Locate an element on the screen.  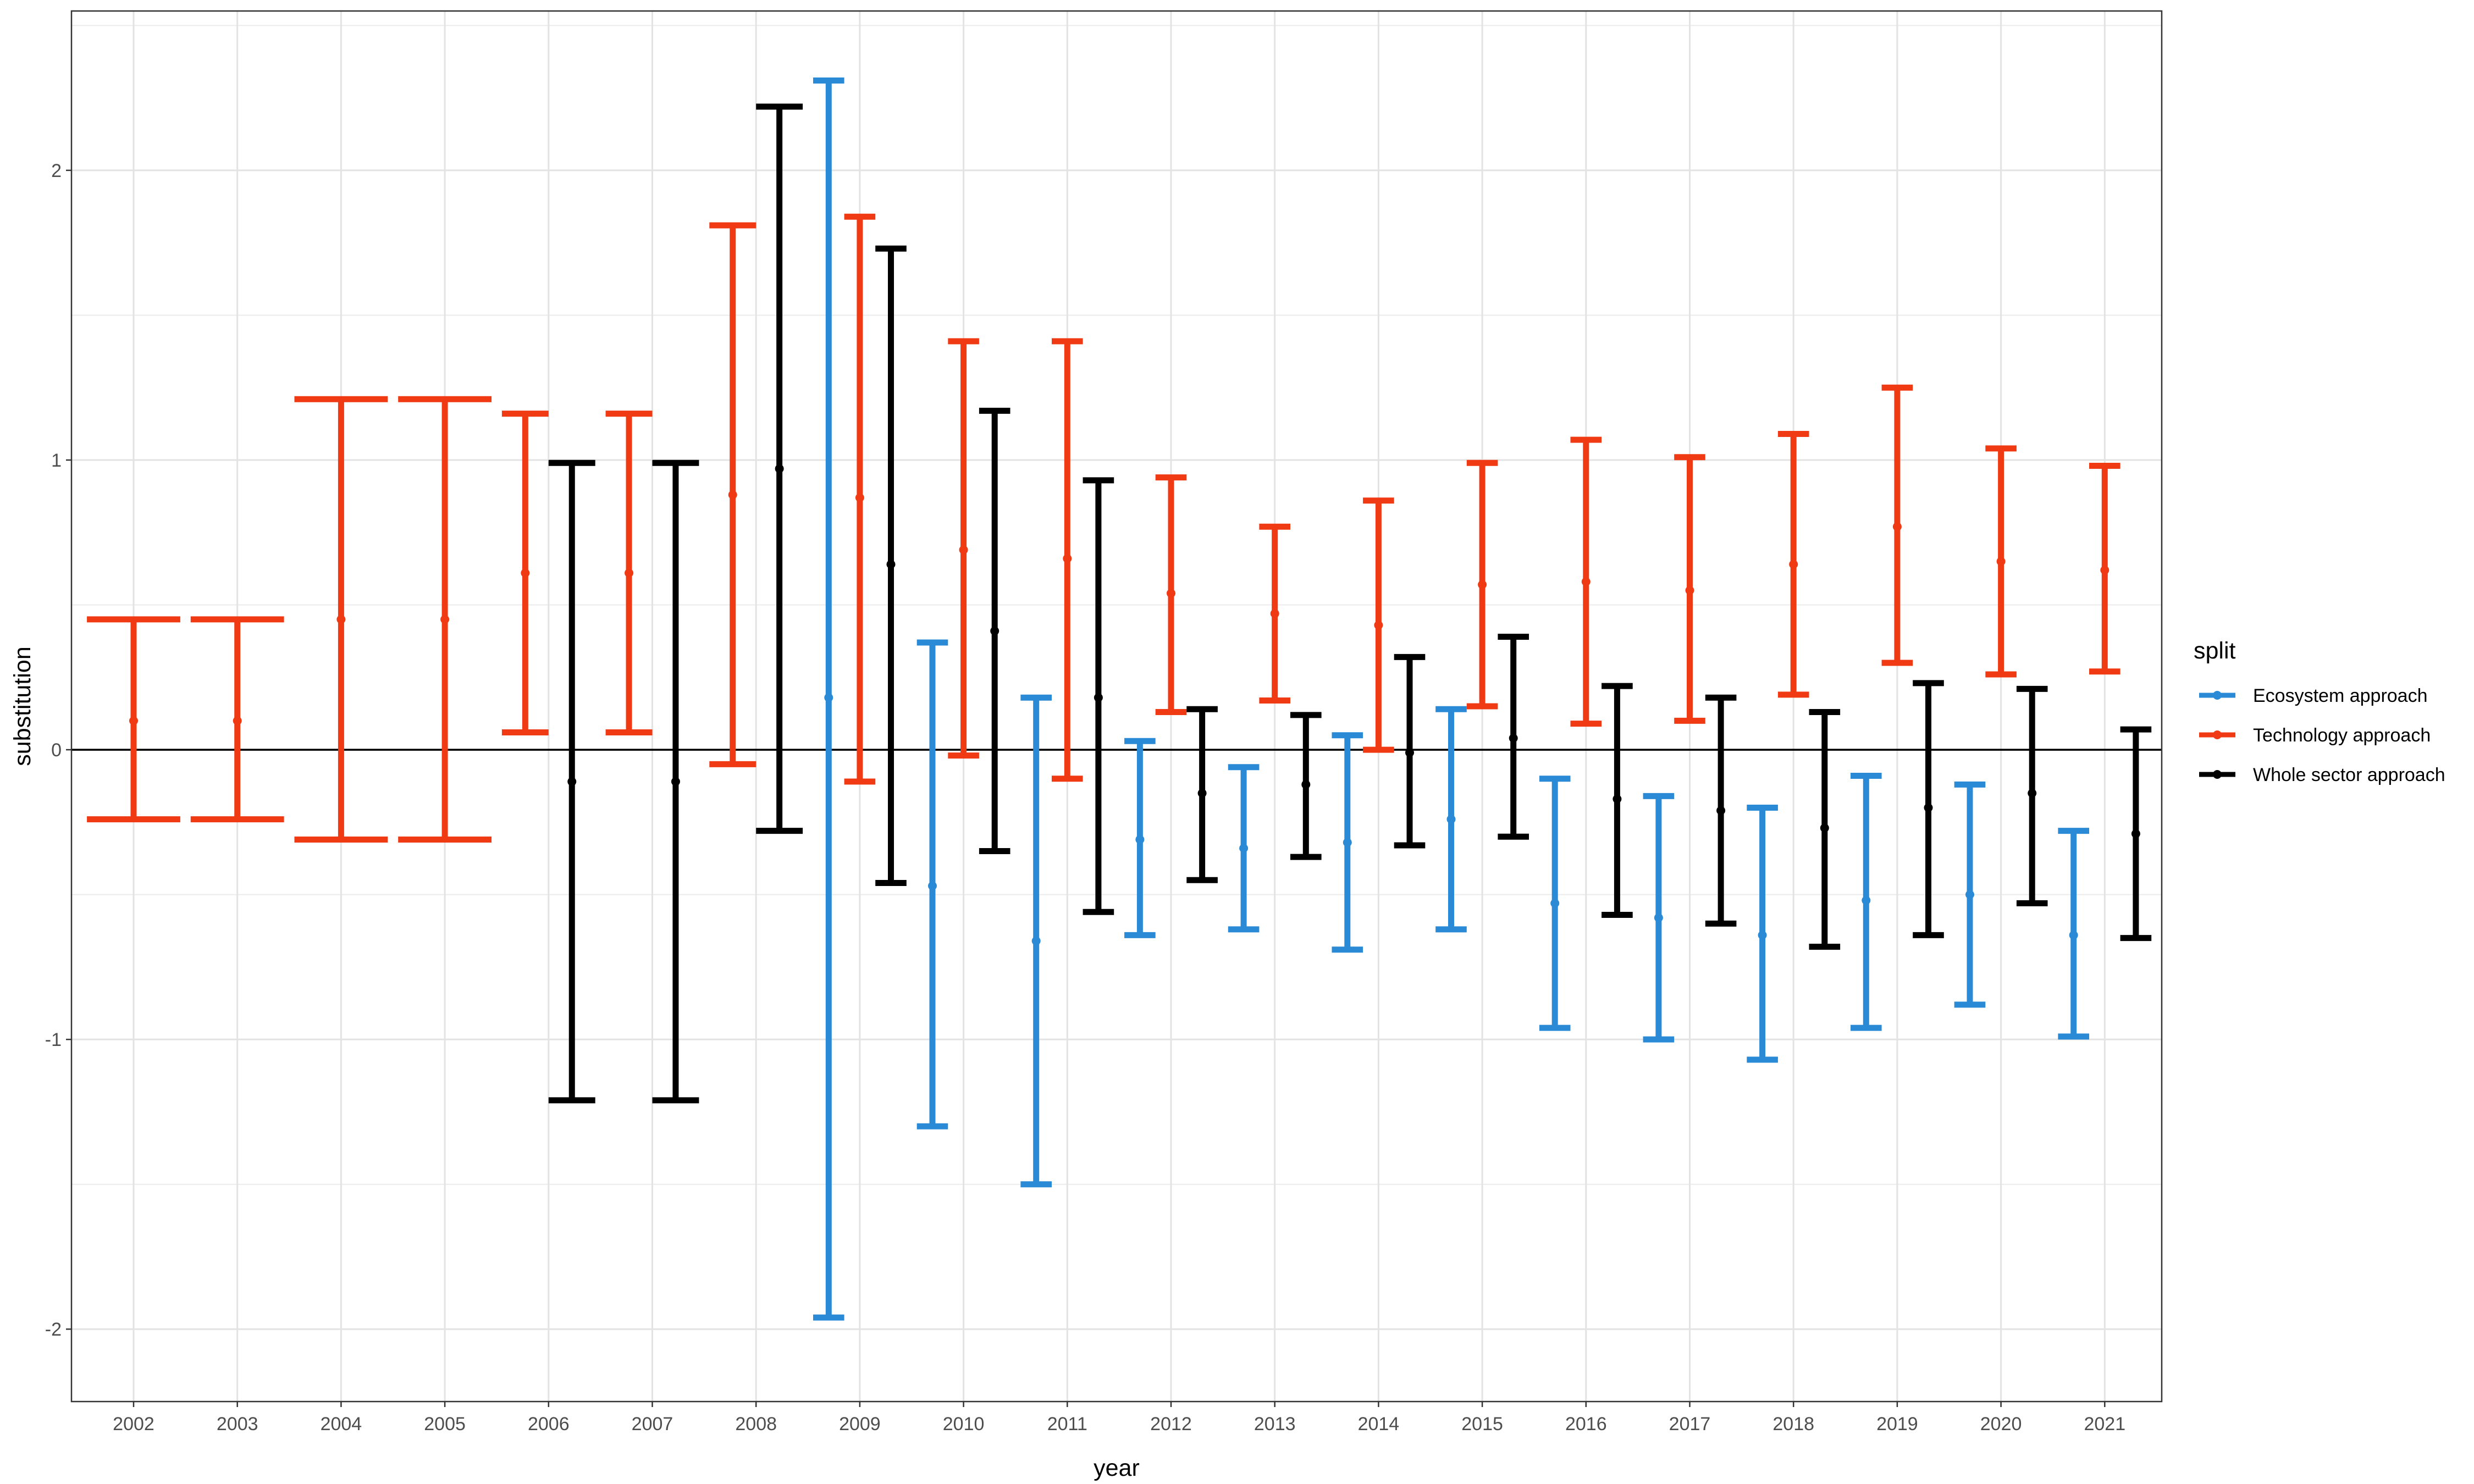
errorbar-whole-sector-approach-2012 is located at coordinates (1202, 794).